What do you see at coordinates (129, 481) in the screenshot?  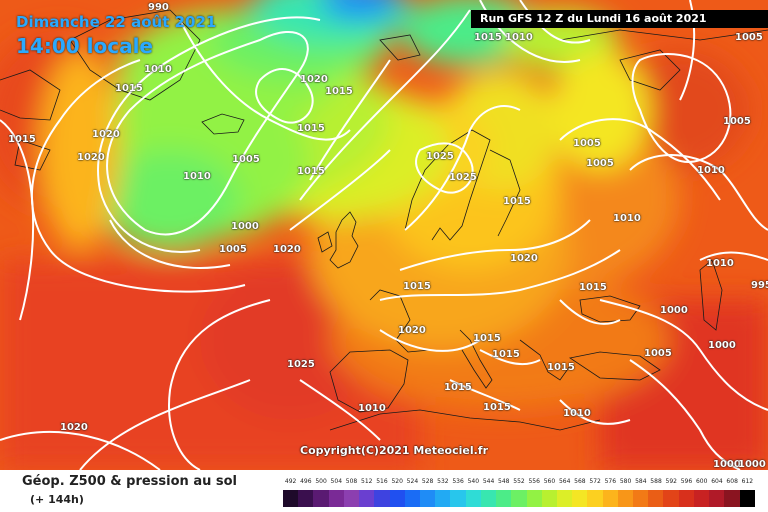 I see `legend-title: Géop. Z500 & pression au sol` at bounding box center [129, 481].